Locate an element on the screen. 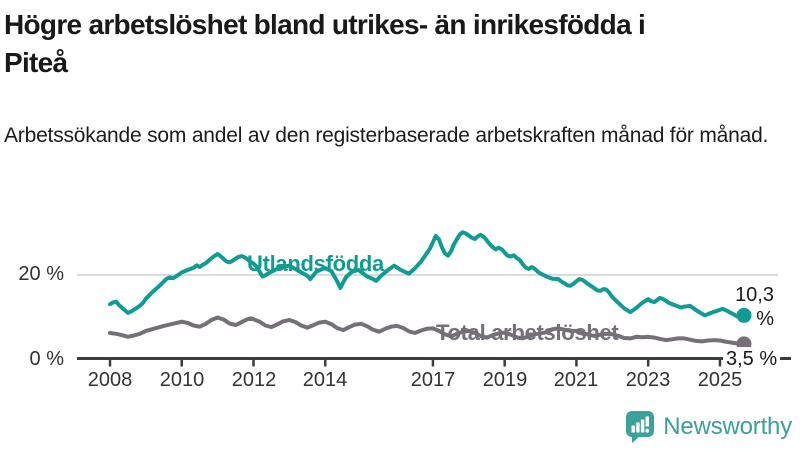 The height and width of the screenshot is (450, 800). series-label-utlandsfodda: Utlandsfödda is located at coordinates (315, 263).